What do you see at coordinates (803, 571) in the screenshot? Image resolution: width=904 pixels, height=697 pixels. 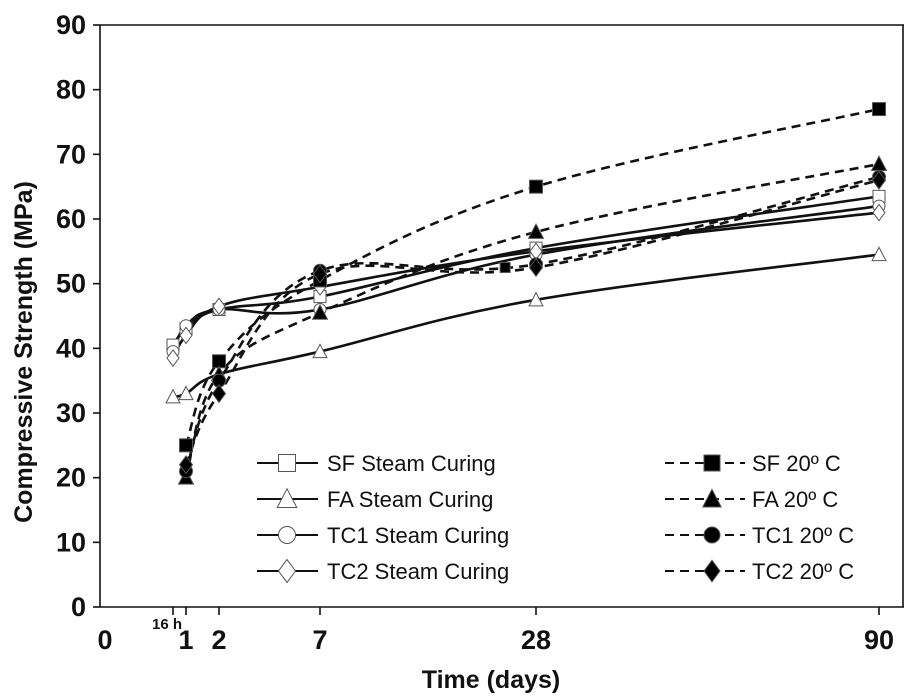 I see `legend-label: TC2 20º C` at bounding box center [803, 571].